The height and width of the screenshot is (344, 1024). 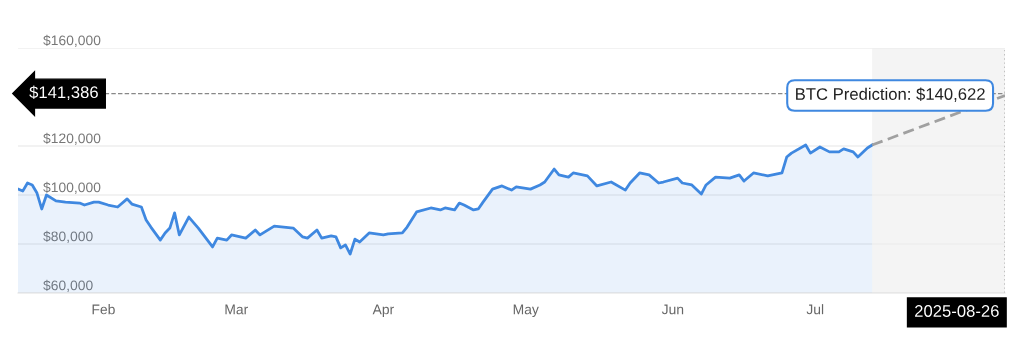 What do you see at coordinates (815, 309) in the screenshot?
I see `x-tick-label: Jul` at bounding box center [815, 309].